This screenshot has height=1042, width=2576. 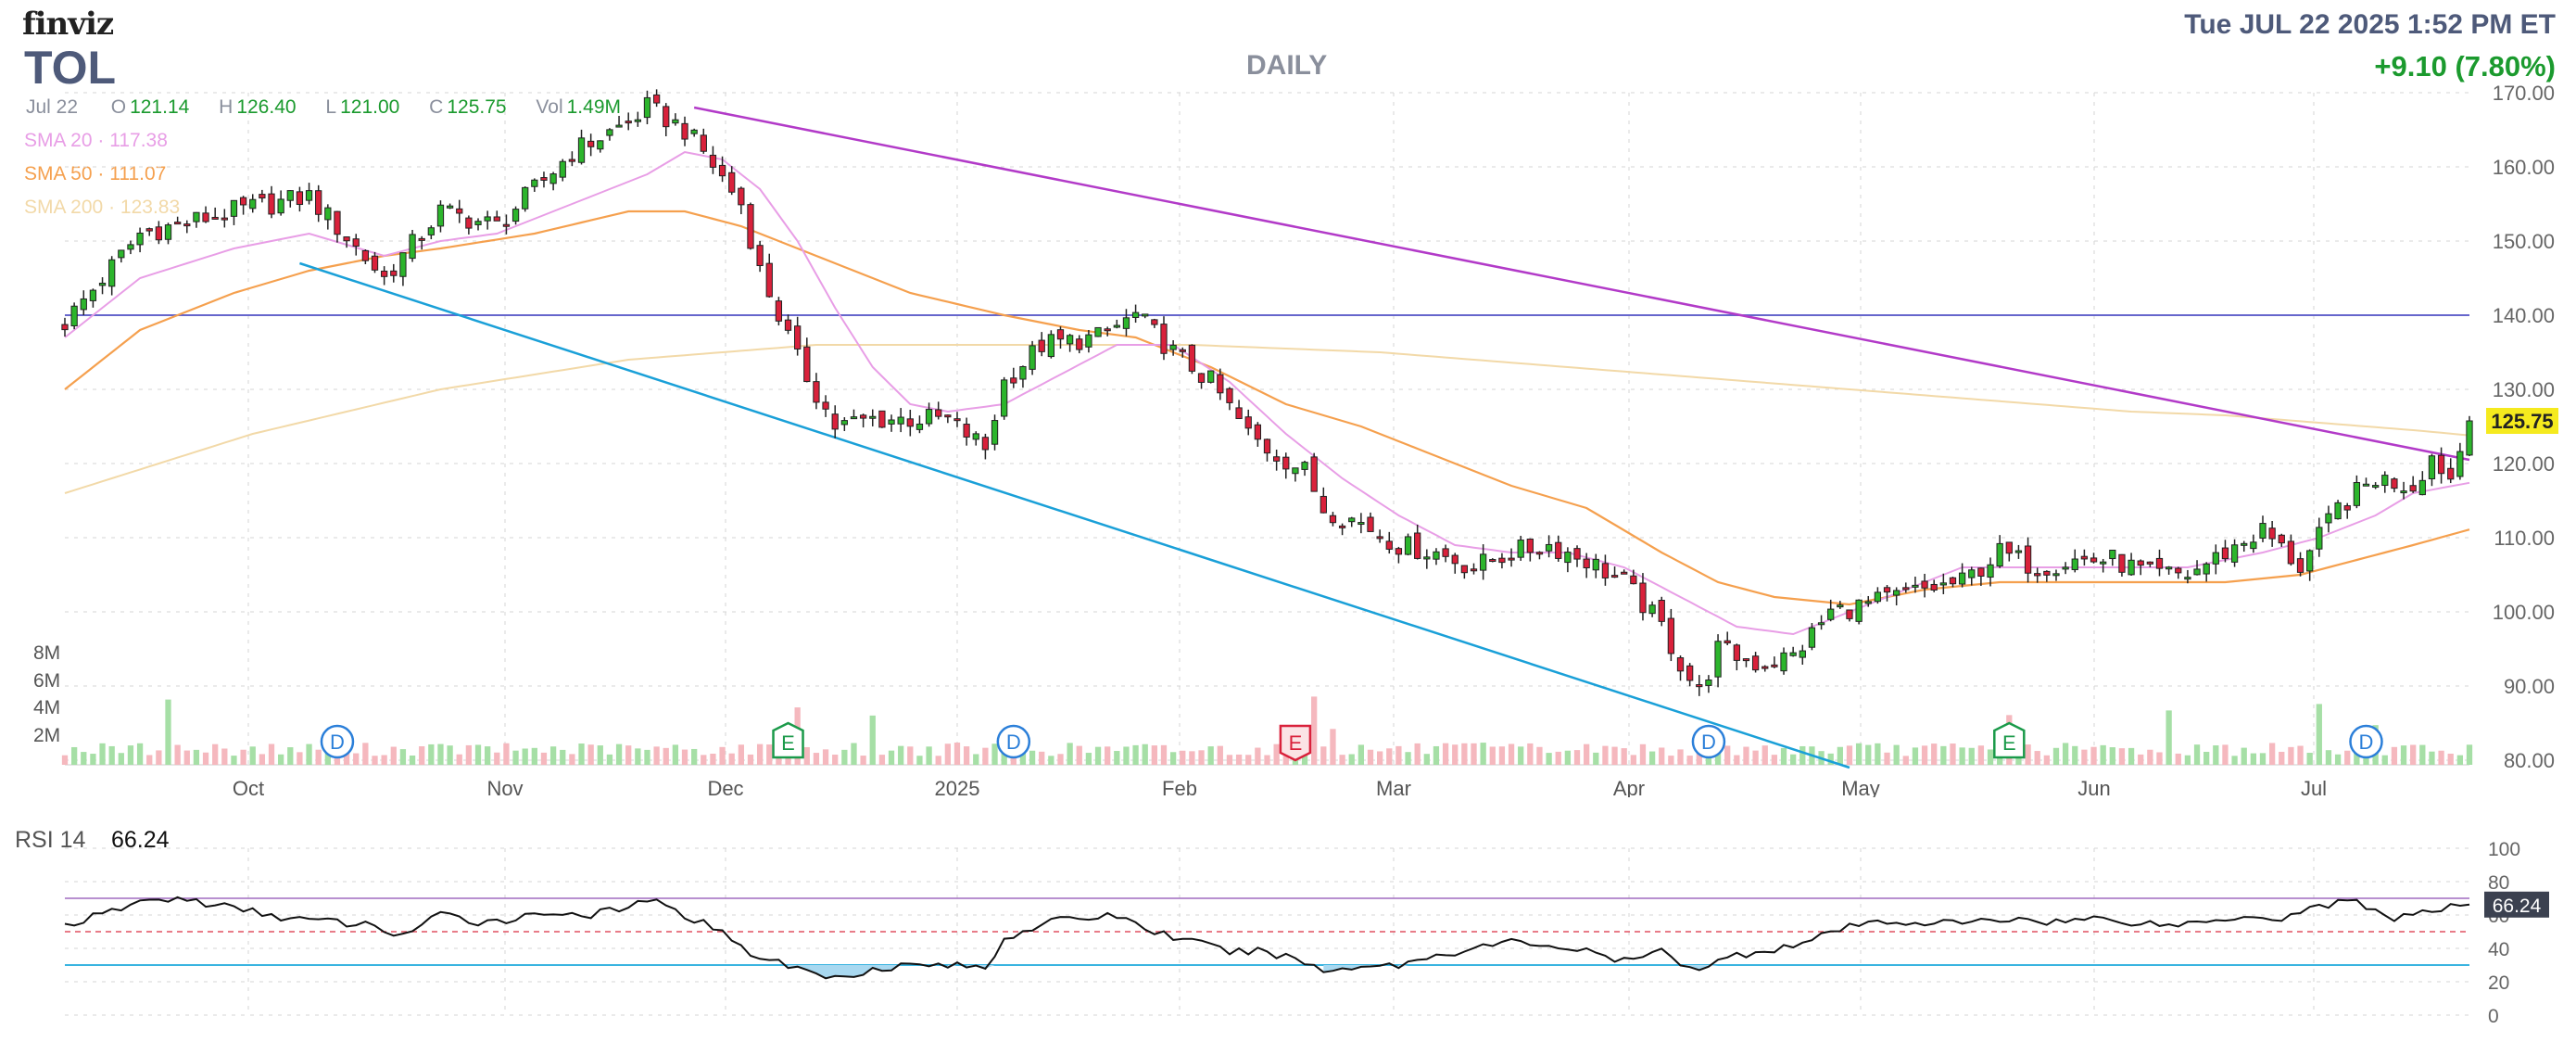 I want to click on ohlc-date: Jul 22, so click(x=53, y=107).